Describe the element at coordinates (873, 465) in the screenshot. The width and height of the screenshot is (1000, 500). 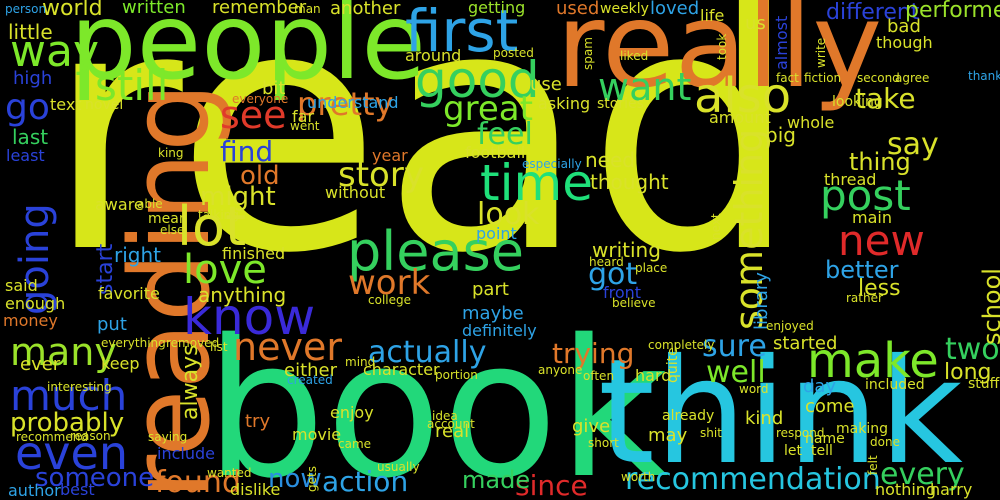
I see `word-felt: felt` at that location.